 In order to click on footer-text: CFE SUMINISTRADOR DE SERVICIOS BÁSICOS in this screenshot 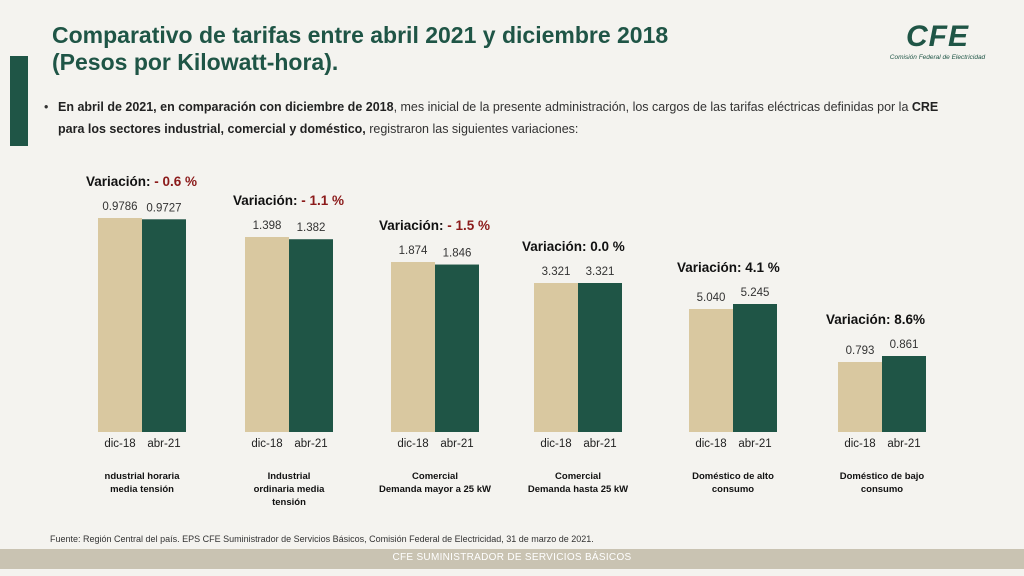, I will do `click(512, 557)`.